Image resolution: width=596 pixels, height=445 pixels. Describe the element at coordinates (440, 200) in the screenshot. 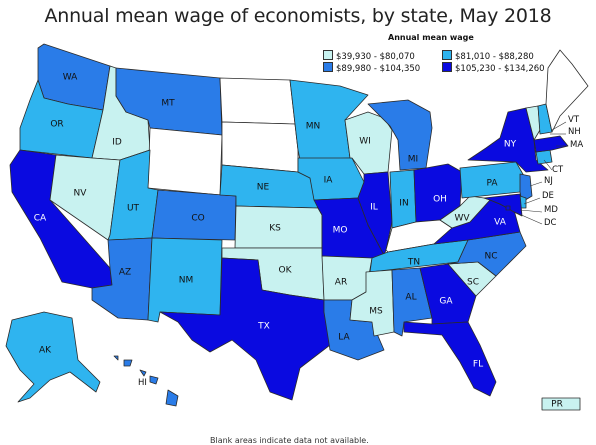

I see `state-label-oh: OH` at that location.